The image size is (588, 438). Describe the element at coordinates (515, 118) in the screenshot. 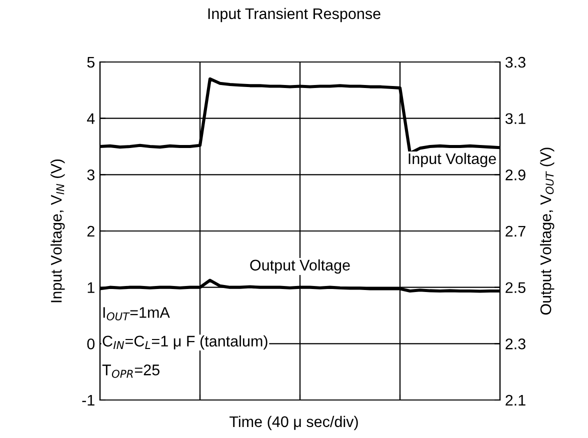

I see `y2-tick-label: 3.1` at that location.